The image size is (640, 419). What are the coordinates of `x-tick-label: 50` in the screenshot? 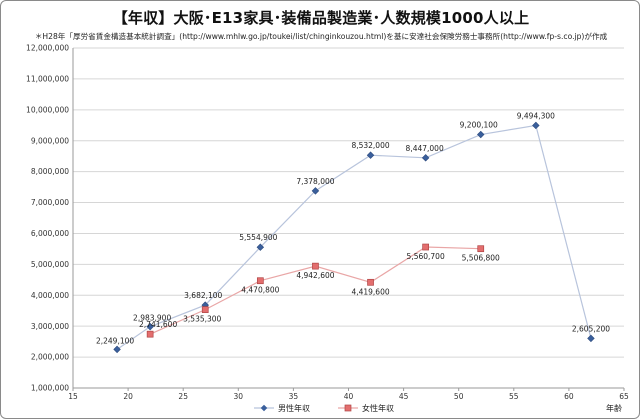 It's located at (459, 396).